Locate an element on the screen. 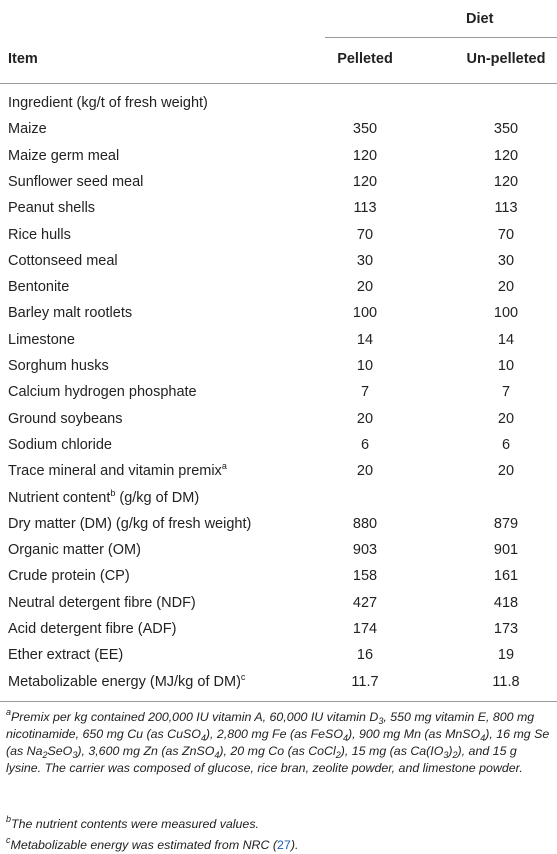 This screenshot has height=854, width=557. item-text: Maize is located at coordinates (27, 129).